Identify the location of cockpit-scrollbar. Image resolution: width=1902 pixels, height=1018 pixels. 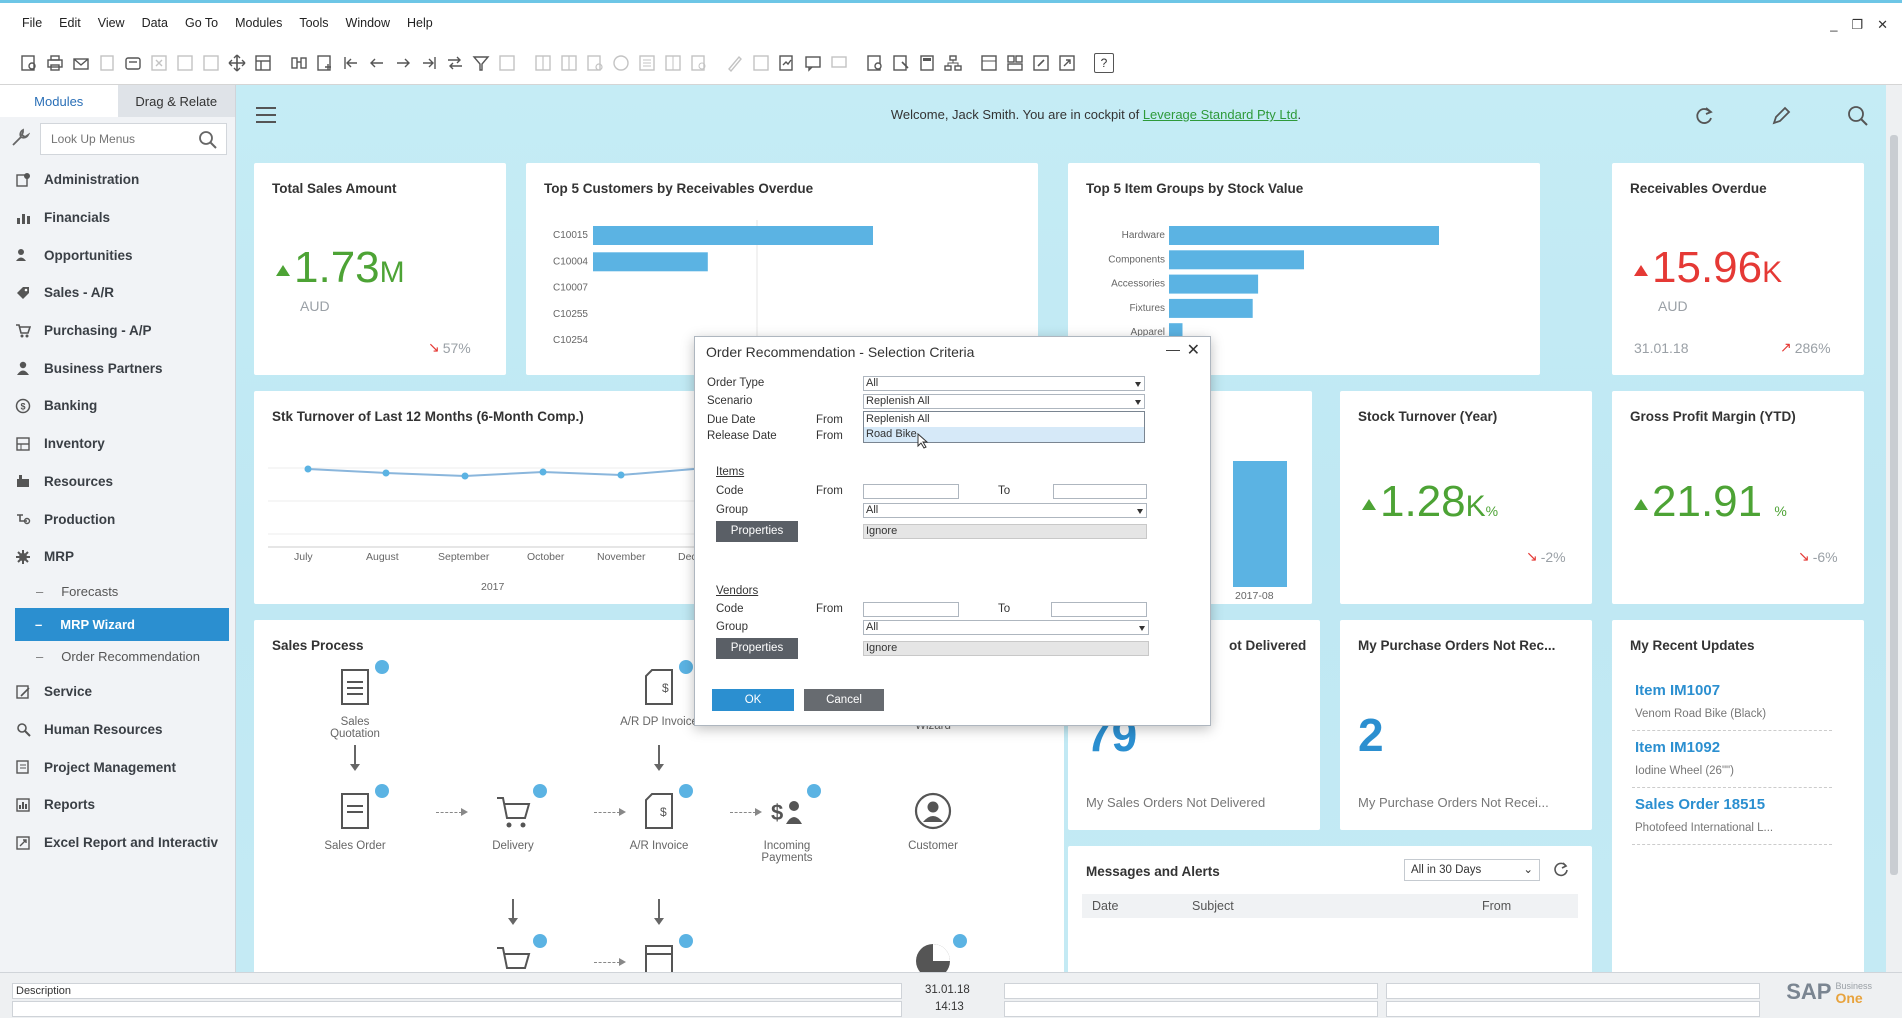
(1894, 528).